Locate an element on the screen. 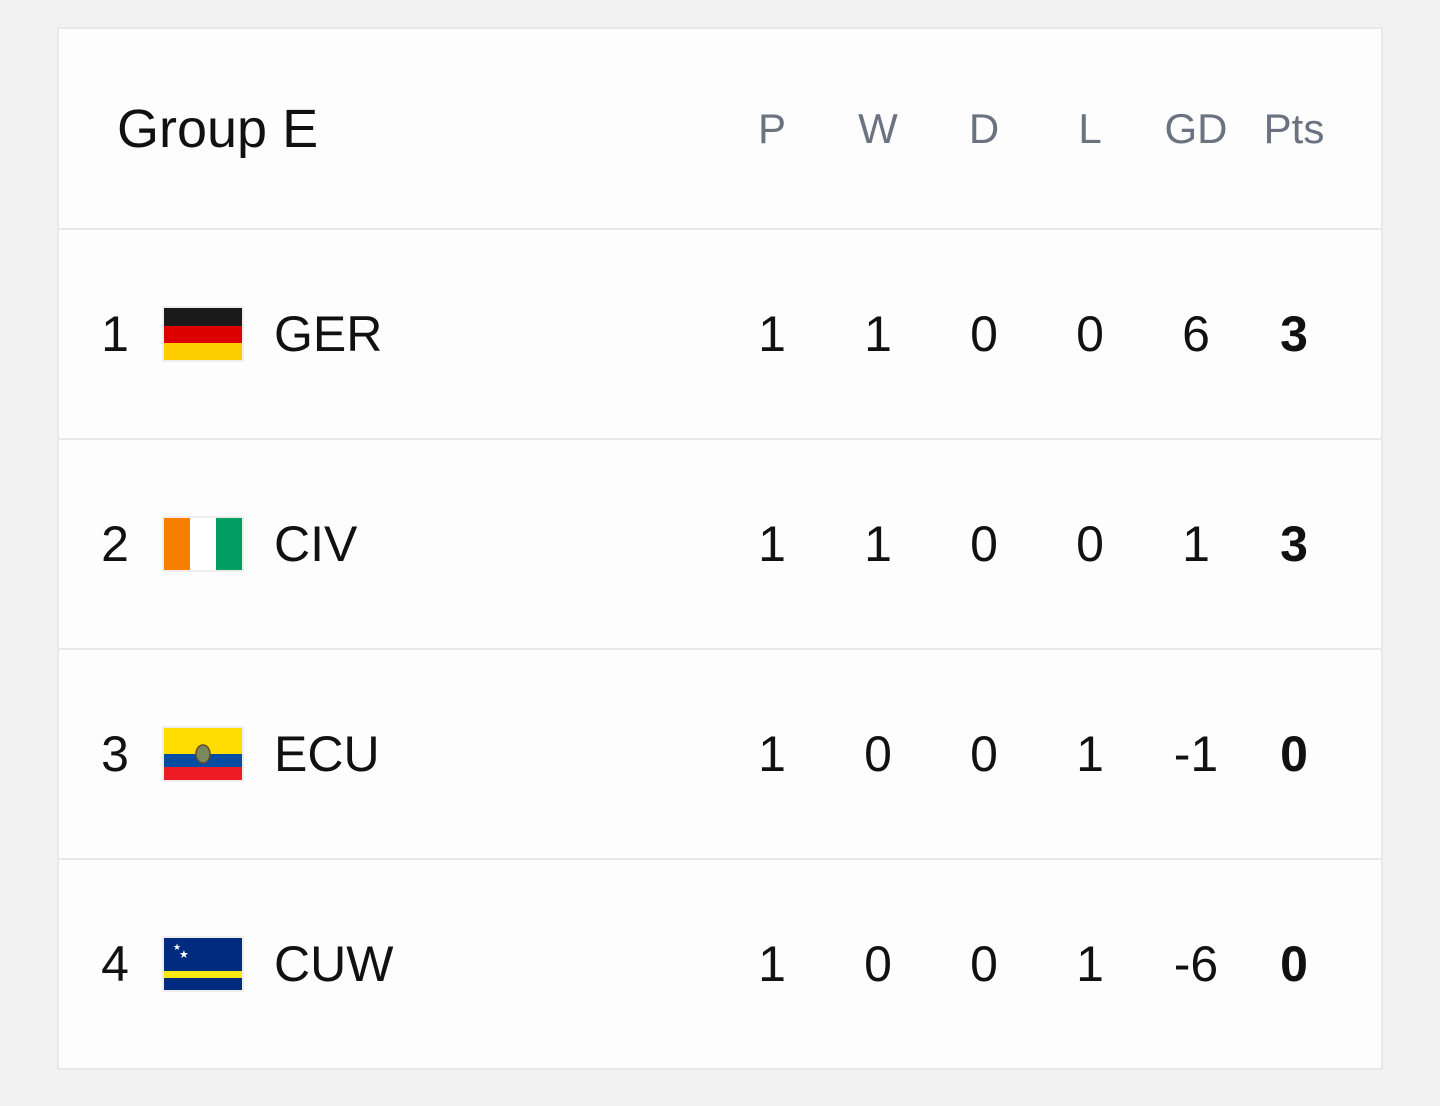  group-title: Group E is located at coordinates (218, 129).